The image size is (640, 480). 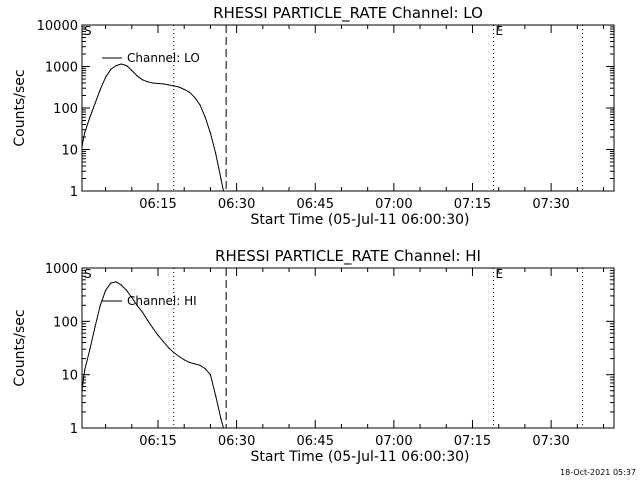 What do you see at coordinates (348, 13) in the screenshot?
I see `chart-title: RHESSI PARTICLE_RATE Channel: LO` at bounding box center [348, 13].